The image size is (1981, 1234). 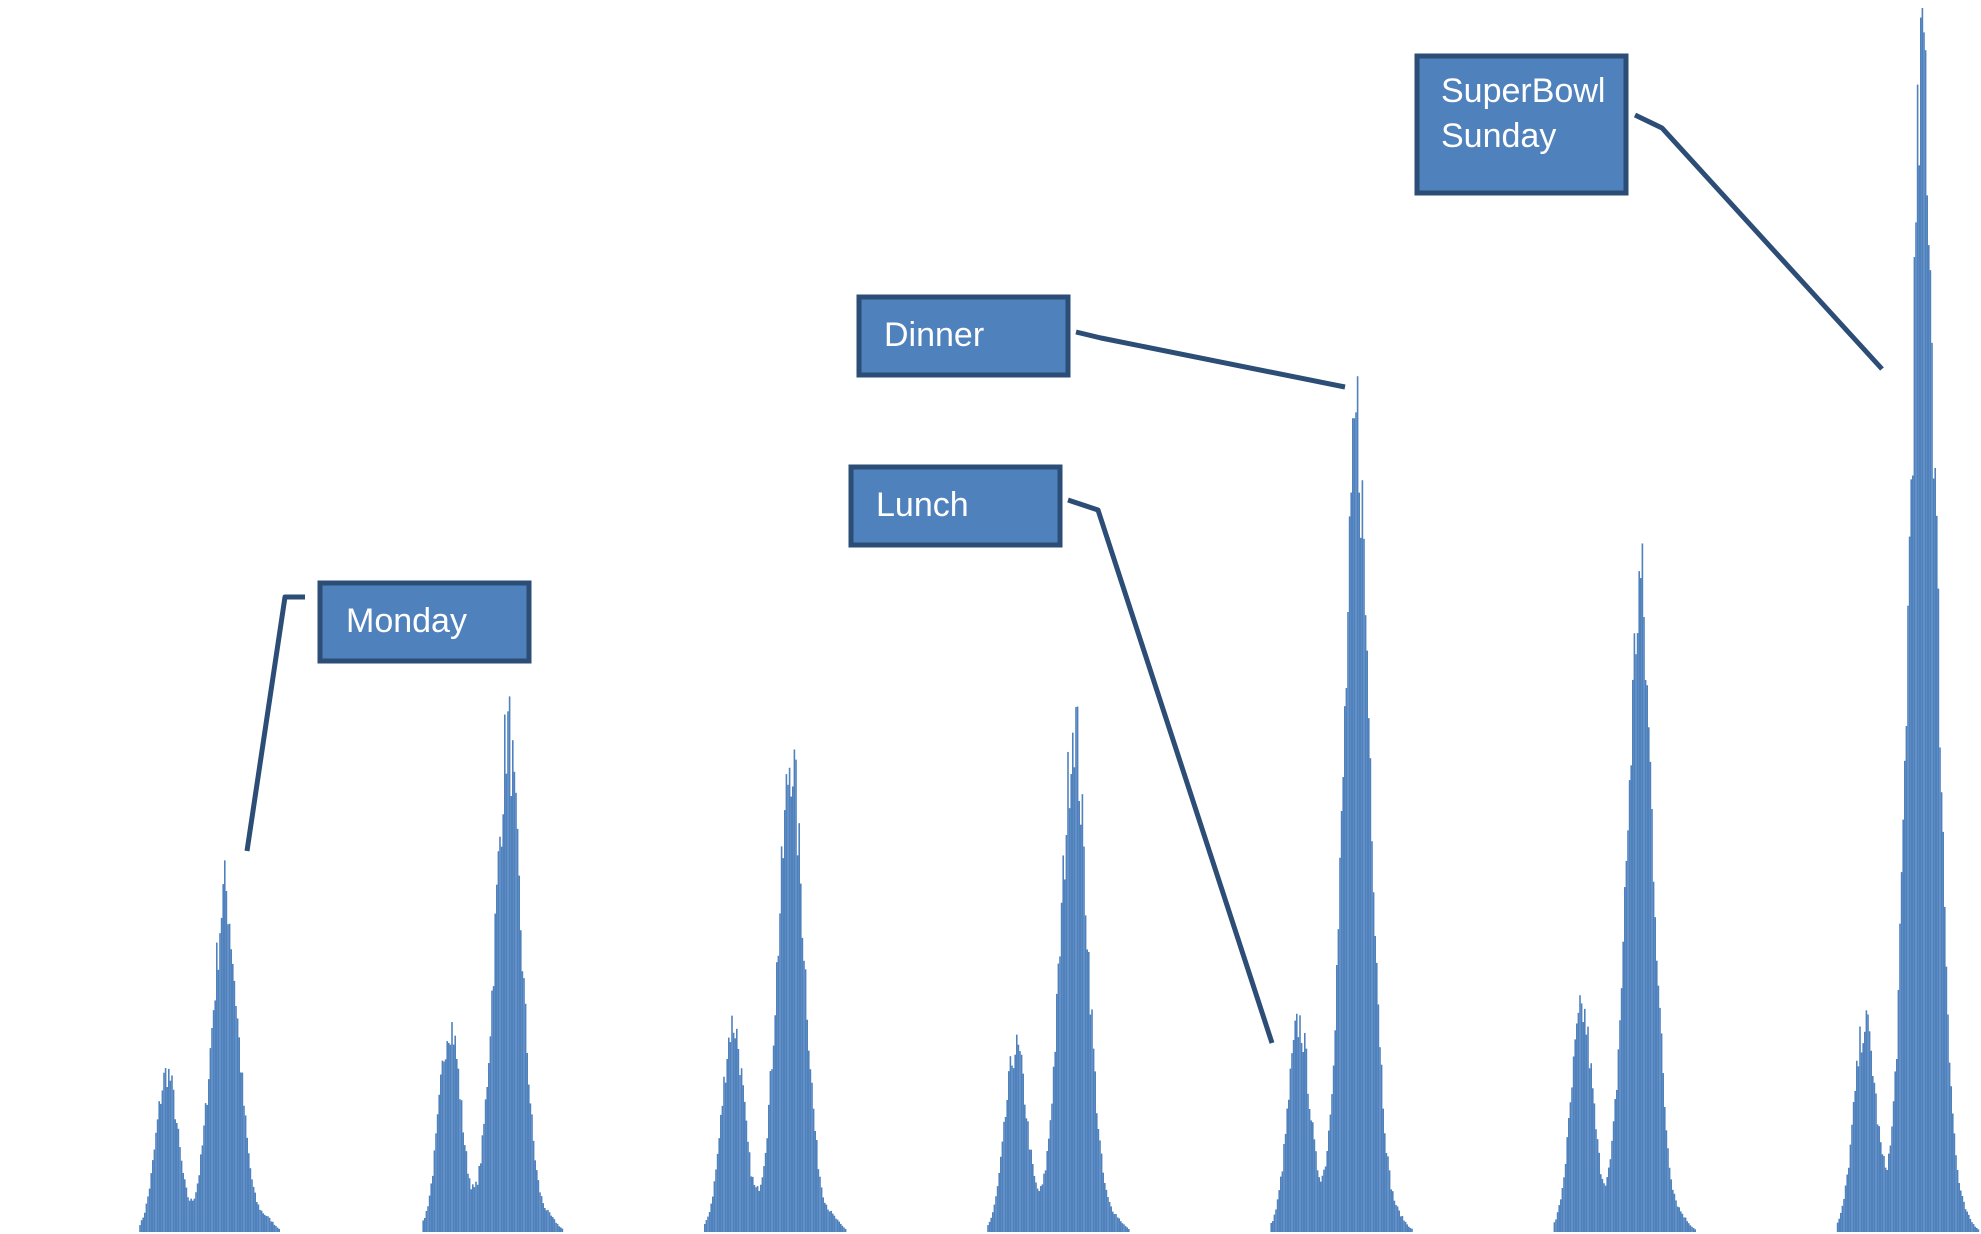 I want to click on callout-lunch-leader, so click(x=1171, y=770).